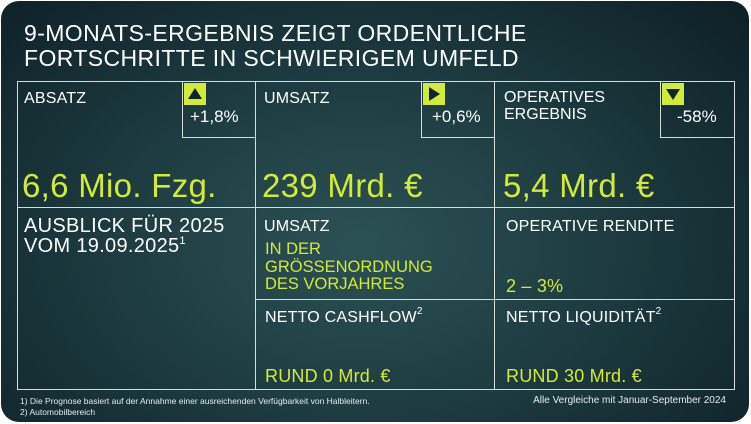 The image size is (751, 424). I want to click on operatives-ergebnis-label: OPERATIVES ERGEBNIS, so click(554, 106).